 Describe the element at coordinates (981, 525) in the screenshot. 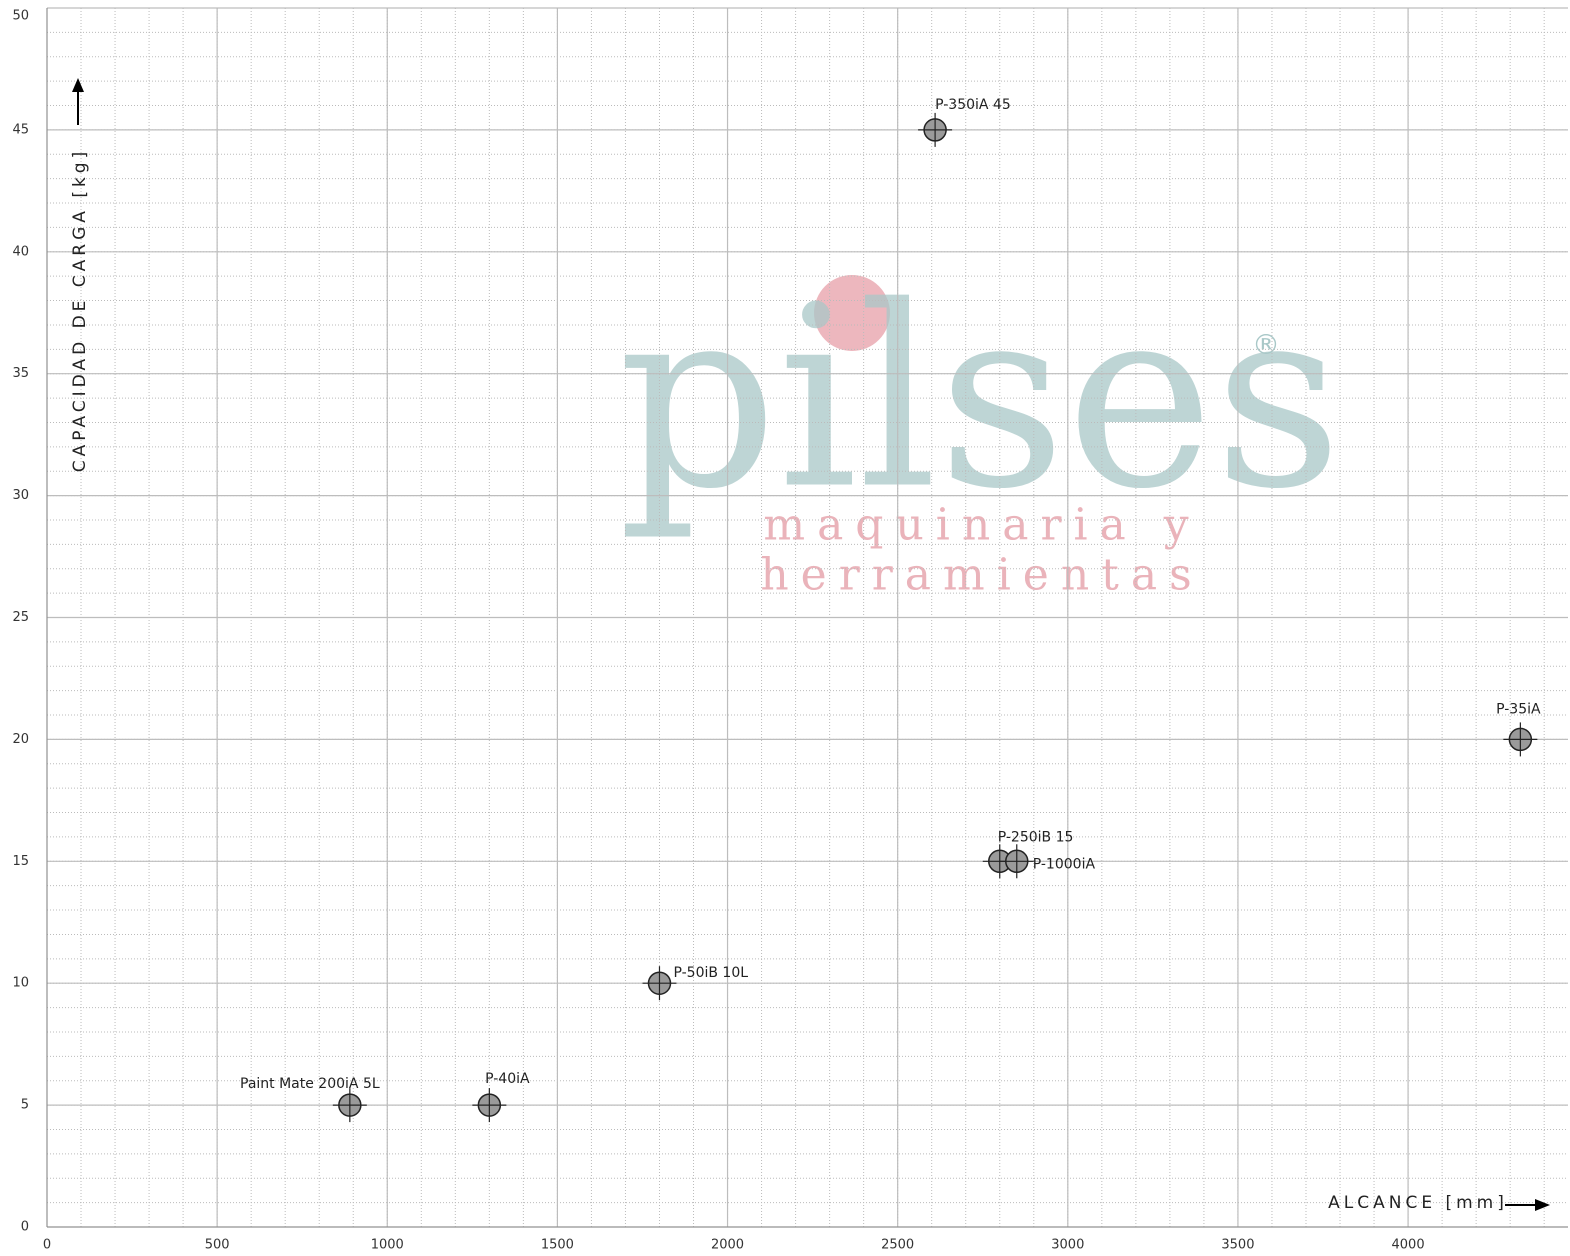

I see `watermark-line1: maquinaria y` at that location.